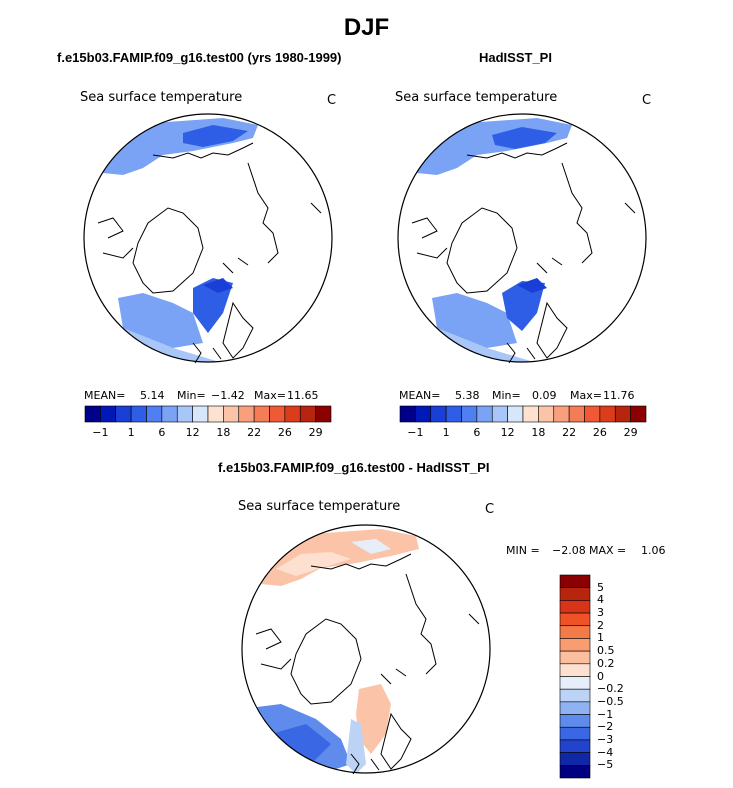 This screenshot has height=788, width=733. Describe the element at coordinates (356, 746) in the screenshot. I see `panel3-diff-norwegian-light` at that location.